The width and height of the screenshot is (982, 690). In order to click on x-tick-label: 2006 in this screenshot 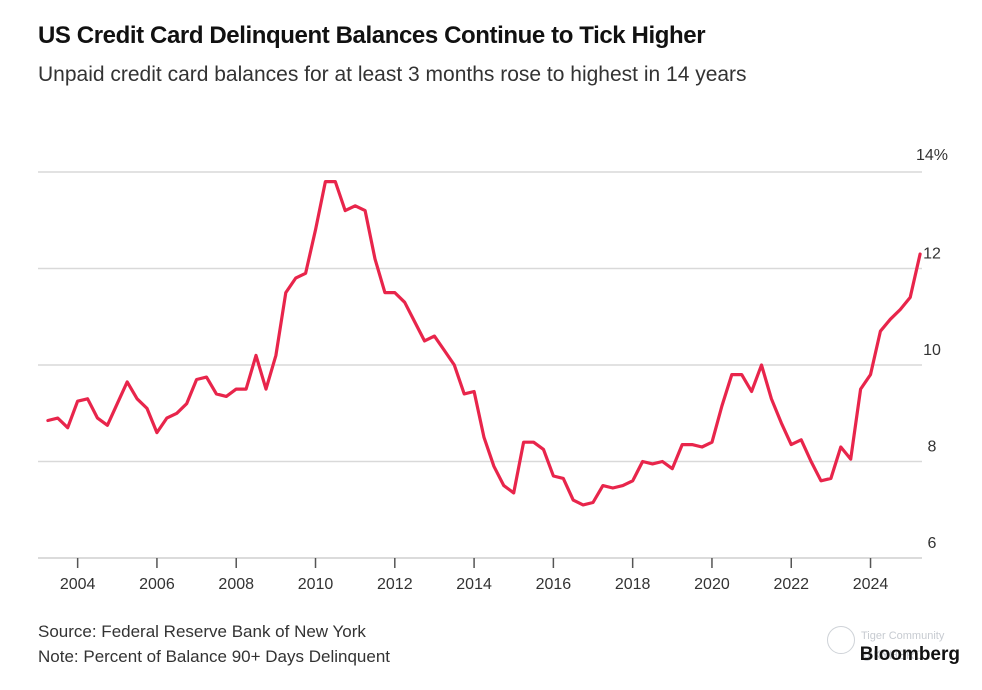, I will do `click(157, 584)`.